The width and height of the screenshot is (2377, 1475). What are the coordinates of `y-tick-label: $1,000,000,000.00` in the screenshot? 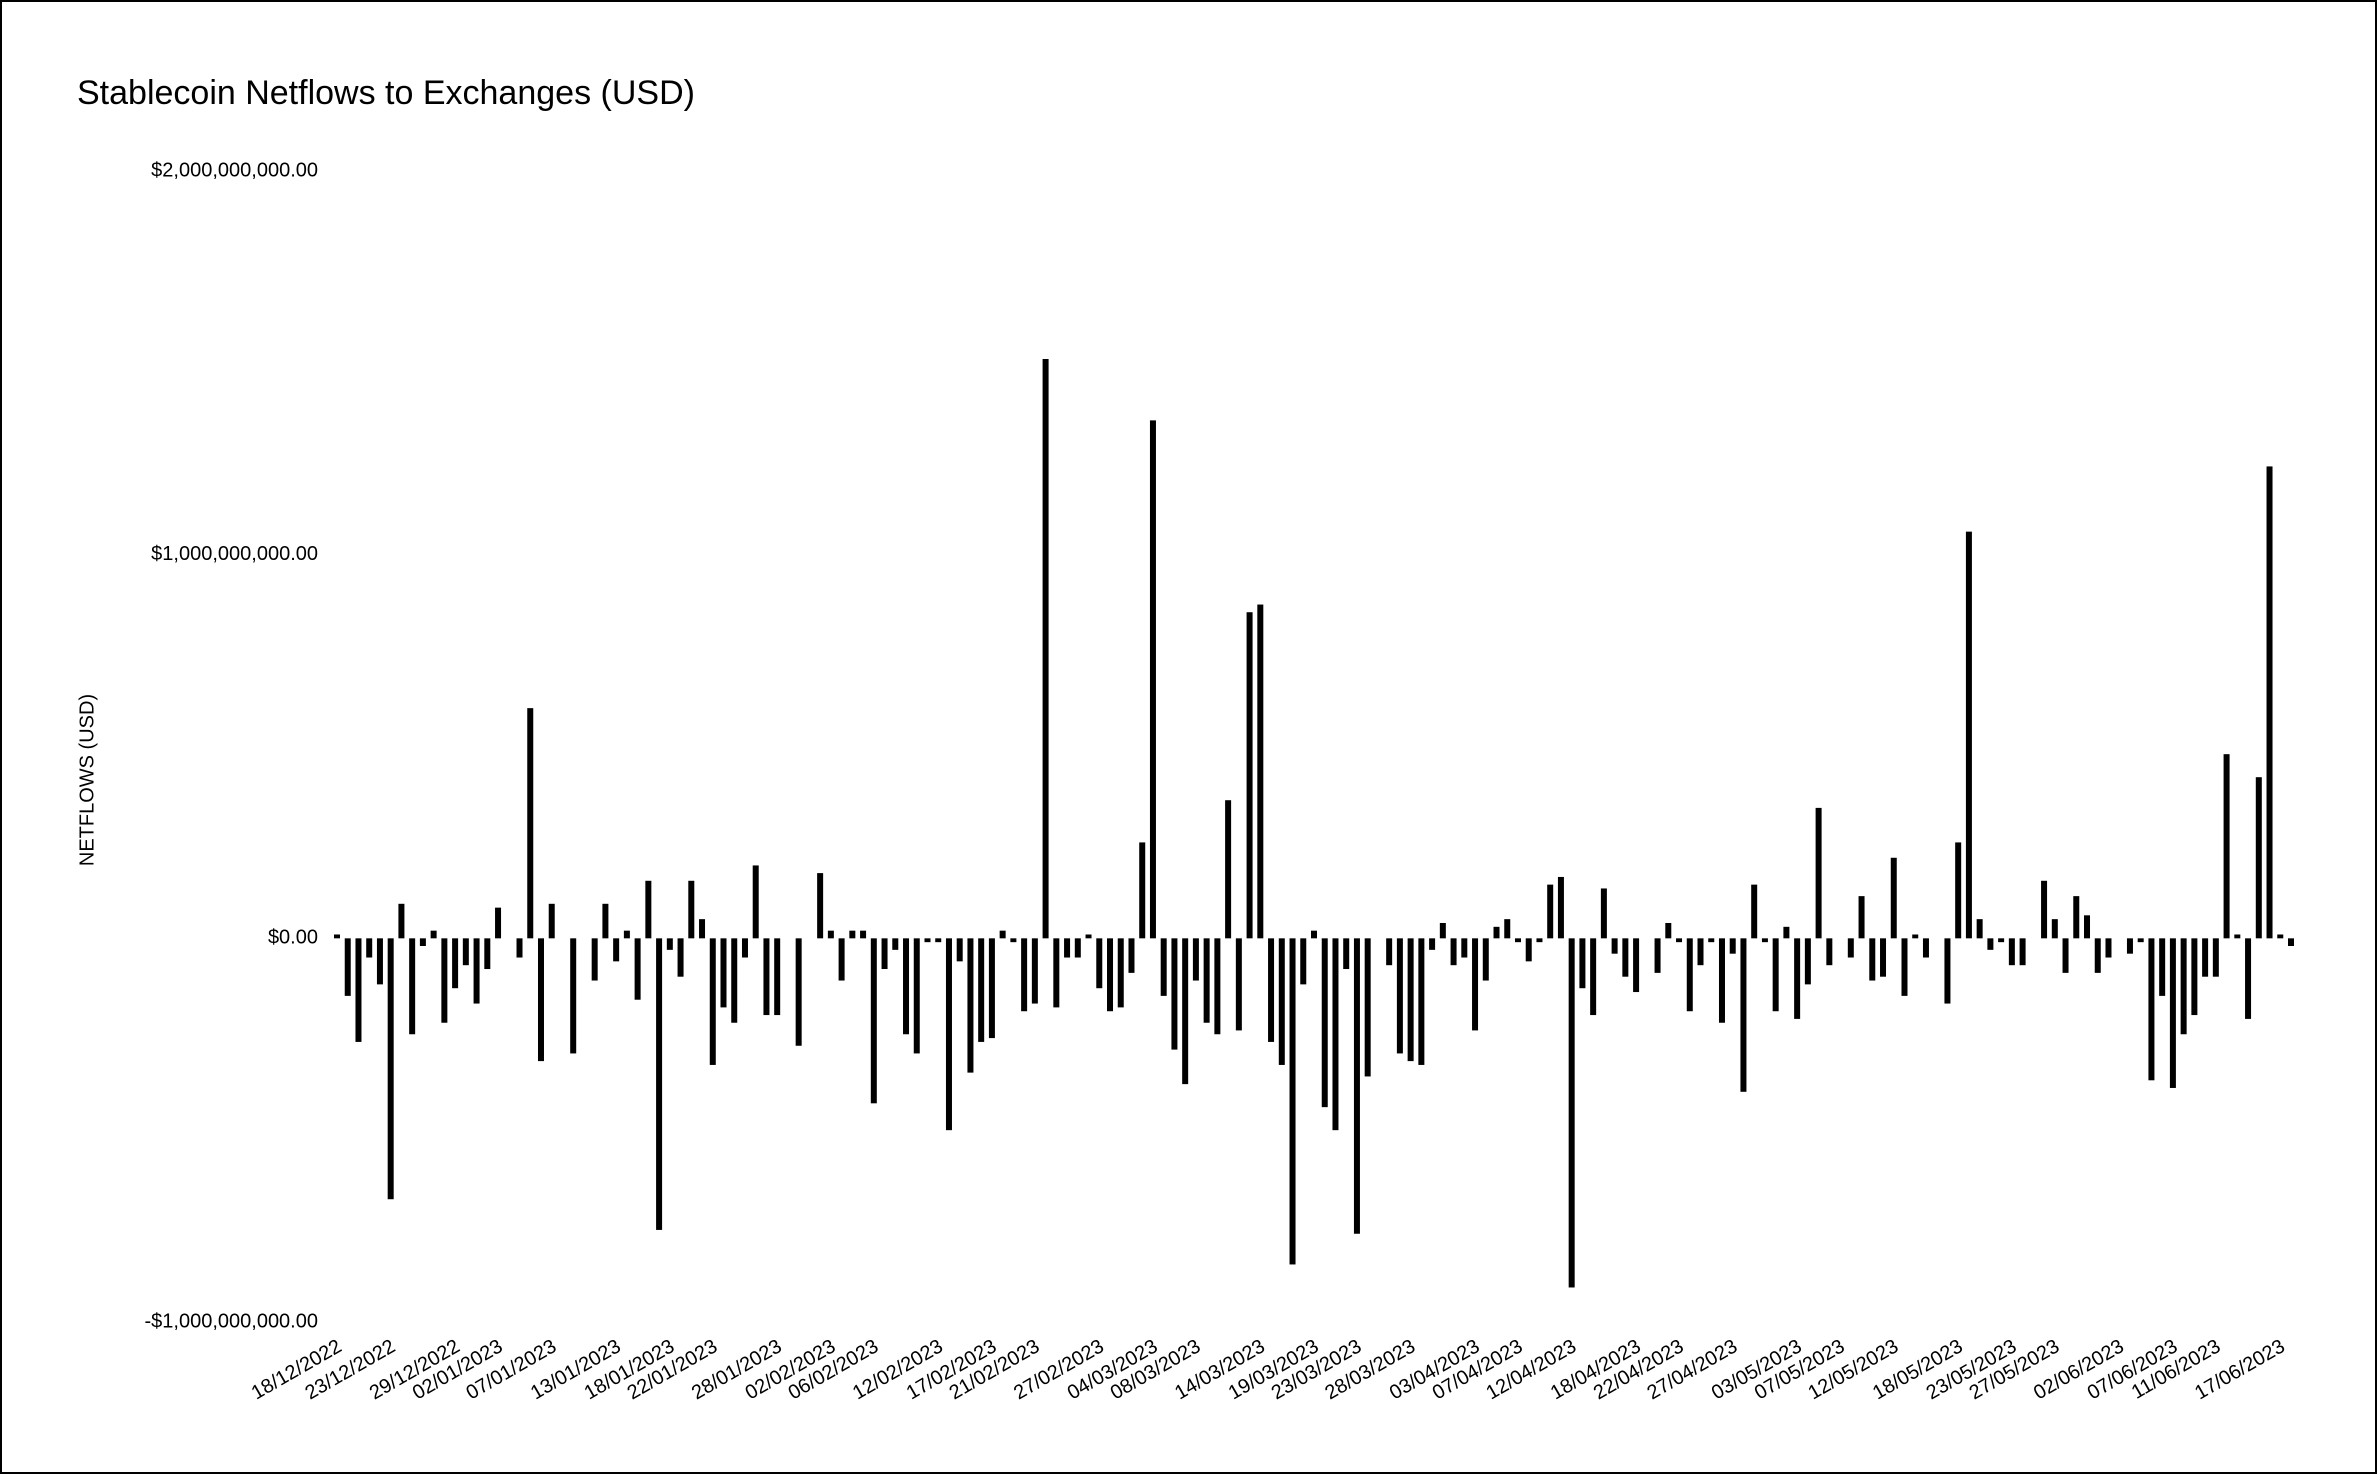 It's located at (234, 554).